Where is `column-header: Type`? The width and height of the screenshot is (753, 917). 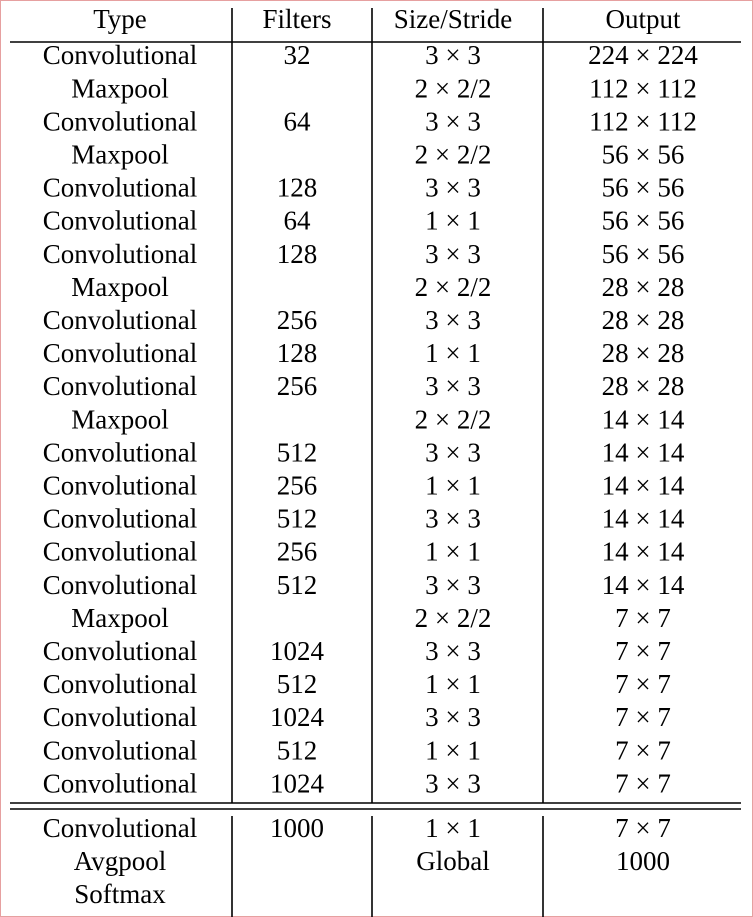 column-header: Type is located at coordinates (120, 19).